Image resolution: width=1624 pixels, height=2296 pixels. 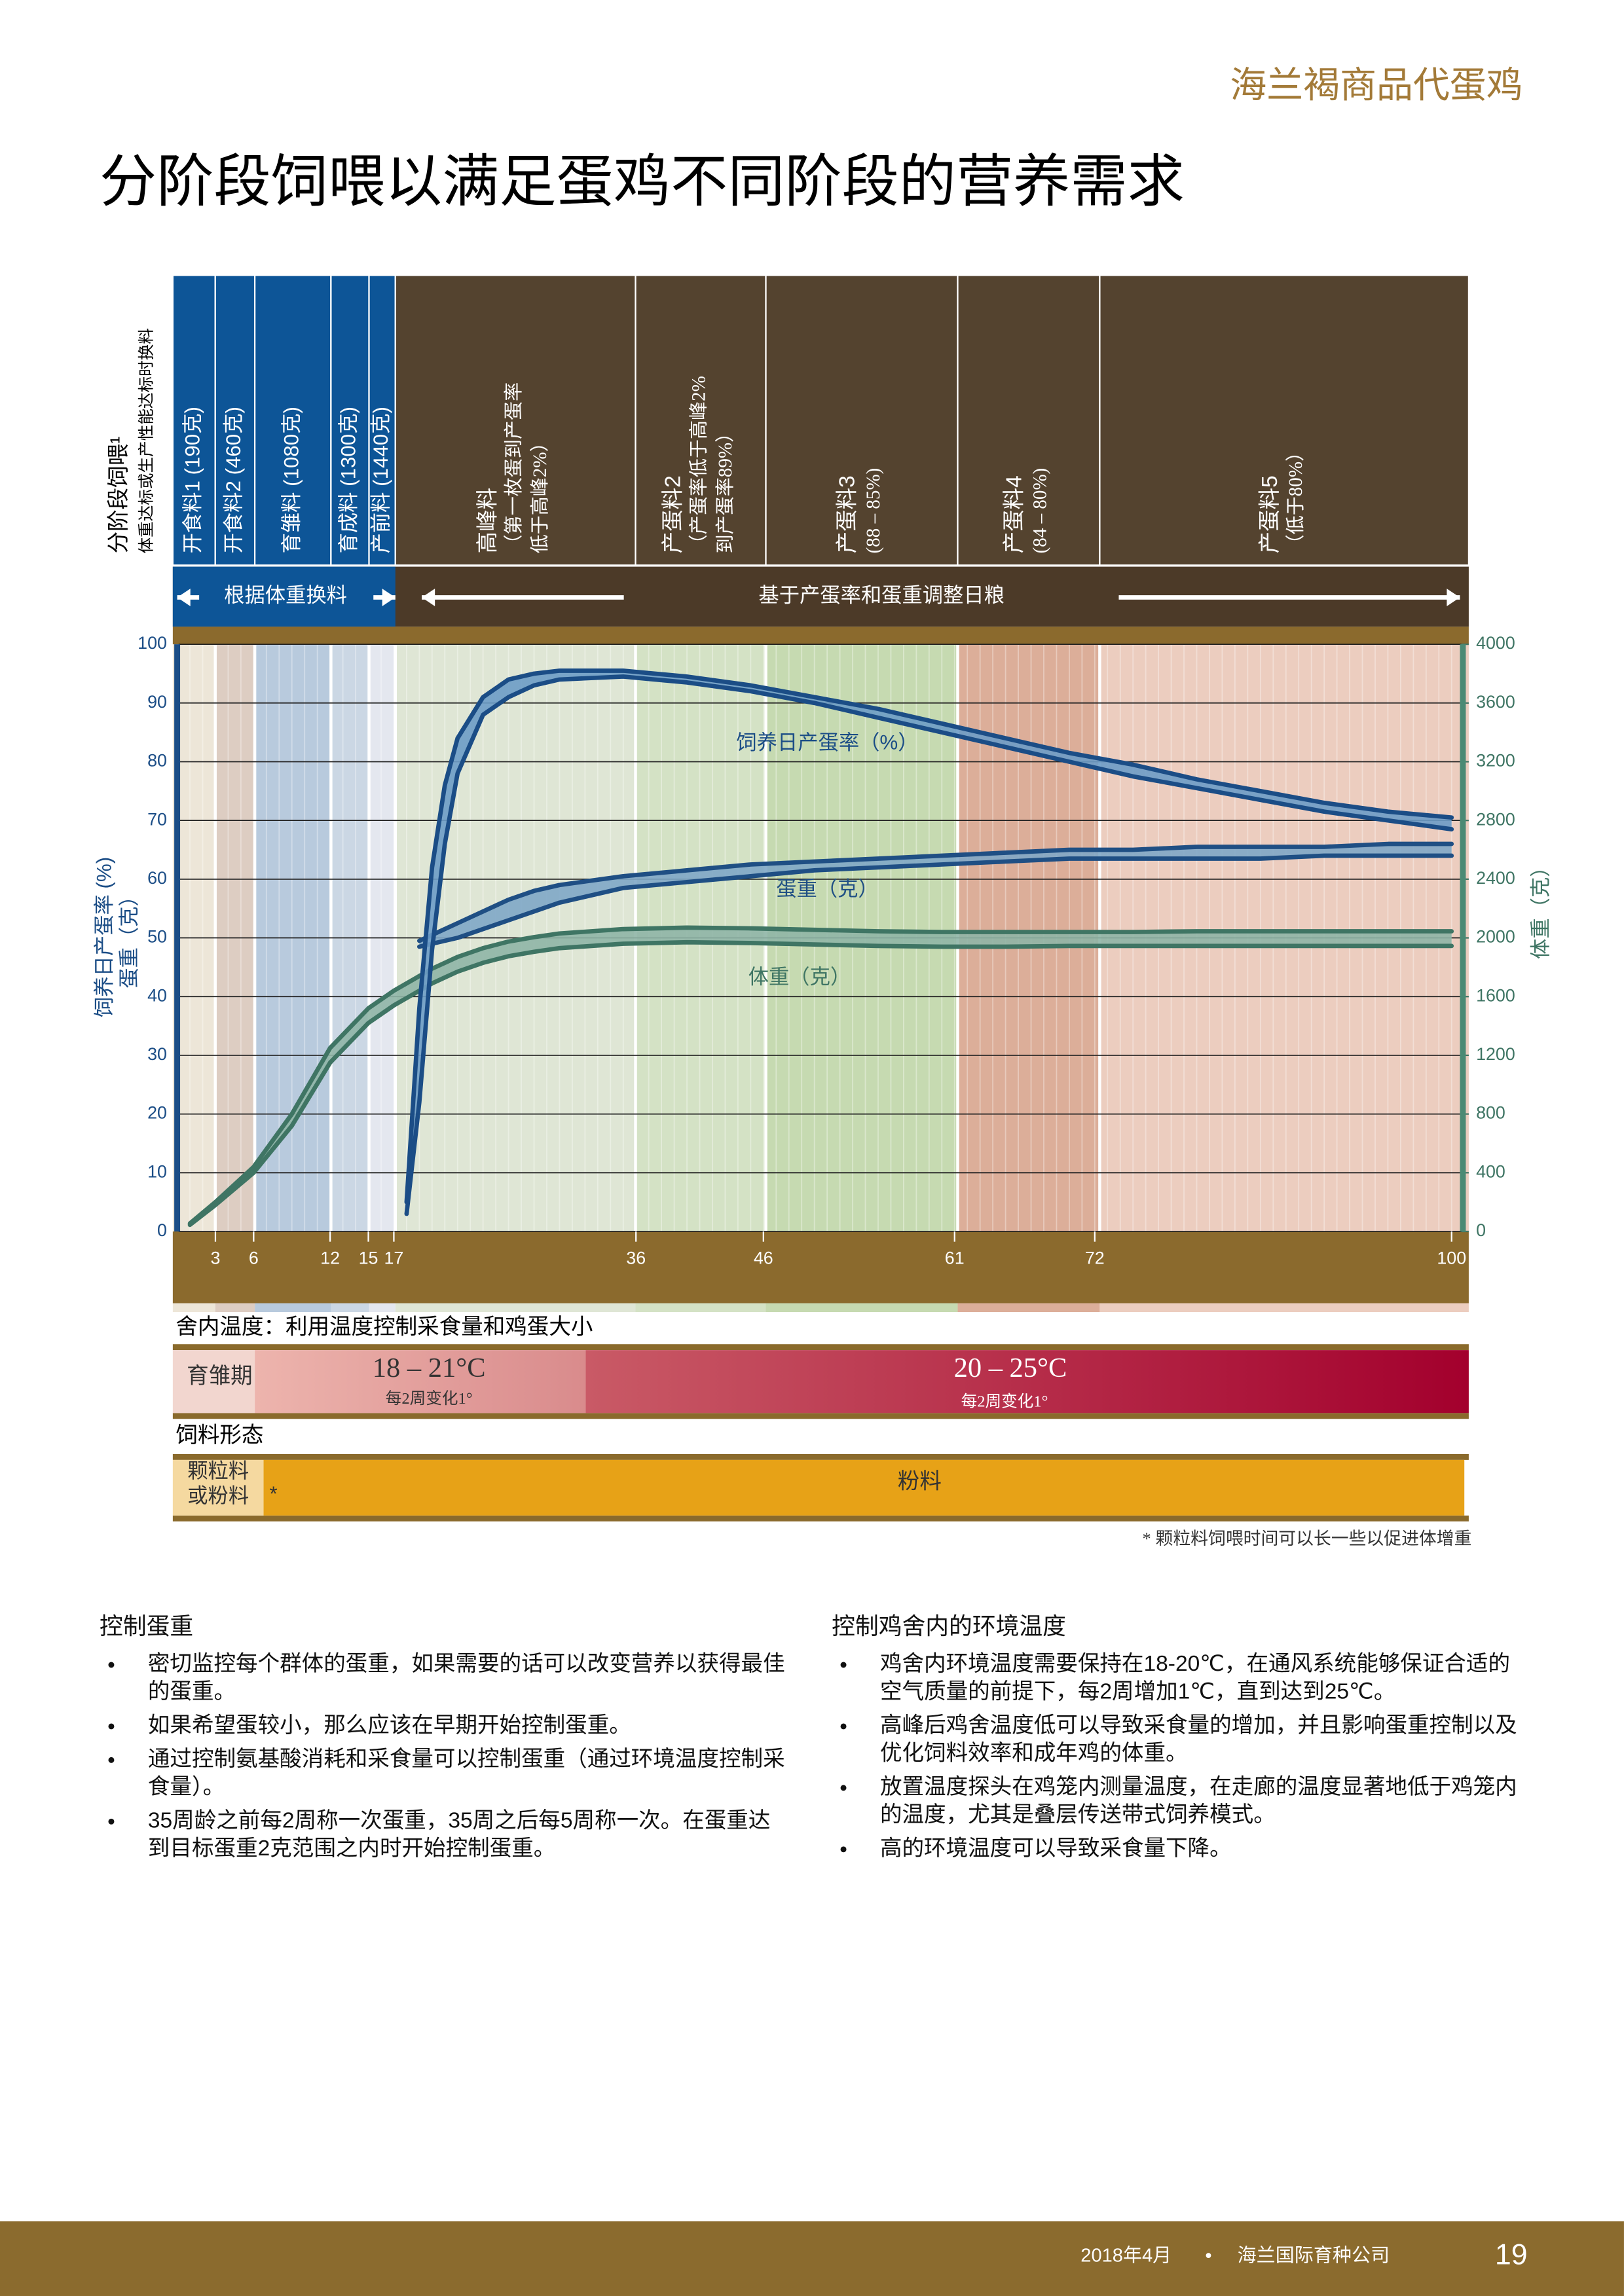 I want to click on phase-name: 开食料2 (460克), so click(x=233, y=480).